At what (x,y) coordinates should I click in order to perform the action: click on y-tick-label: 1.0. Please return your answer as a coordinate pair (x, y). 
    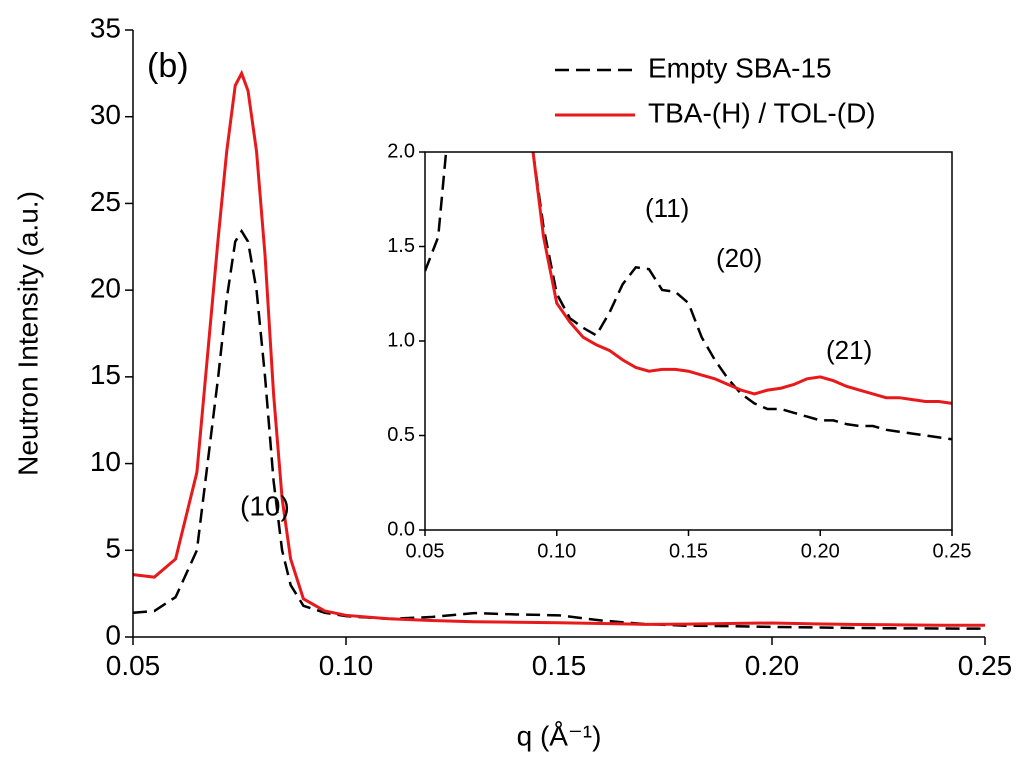
    Looking at the image, I should click on (401, 340).